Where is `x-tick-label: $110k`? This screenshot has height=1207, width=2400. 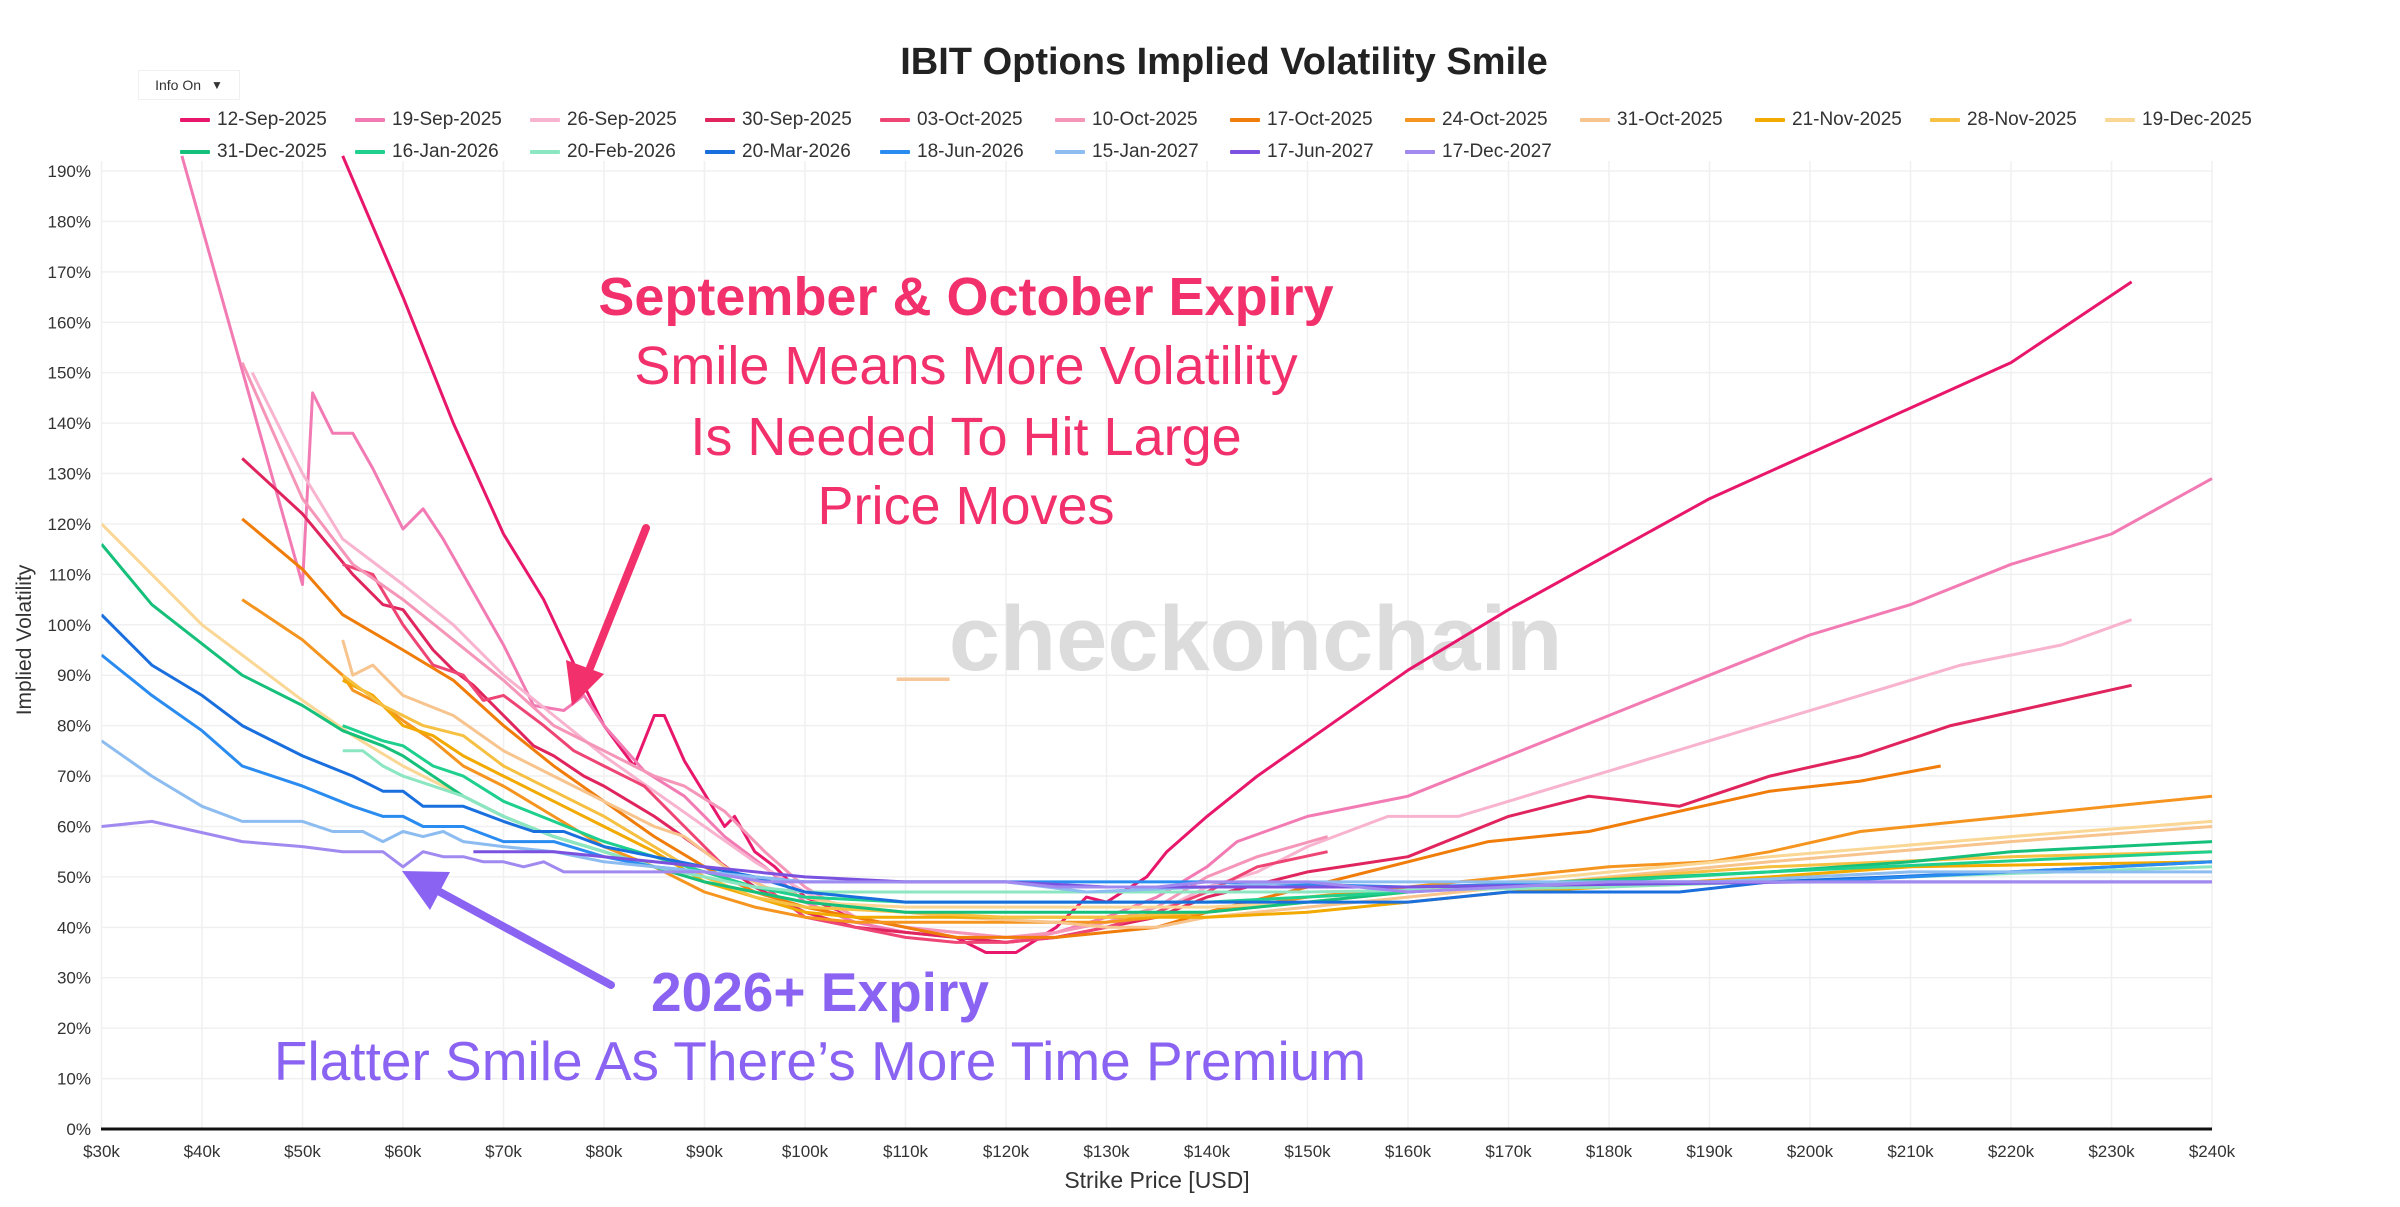
x-tick-label: $110k is located at coordinates (906, 1151).